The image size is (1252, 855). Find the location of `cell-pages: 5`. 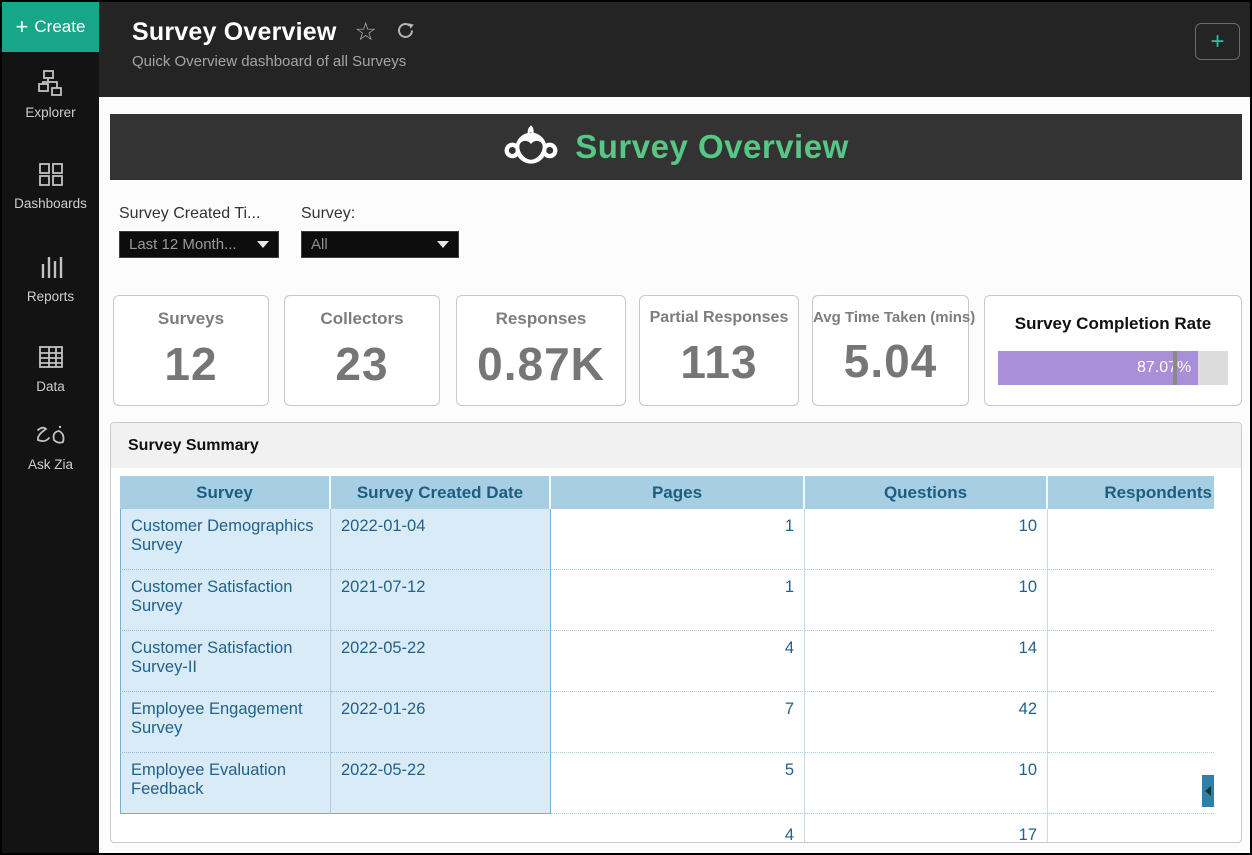

cell-pages: 5 is located at coordinates (678, 783).